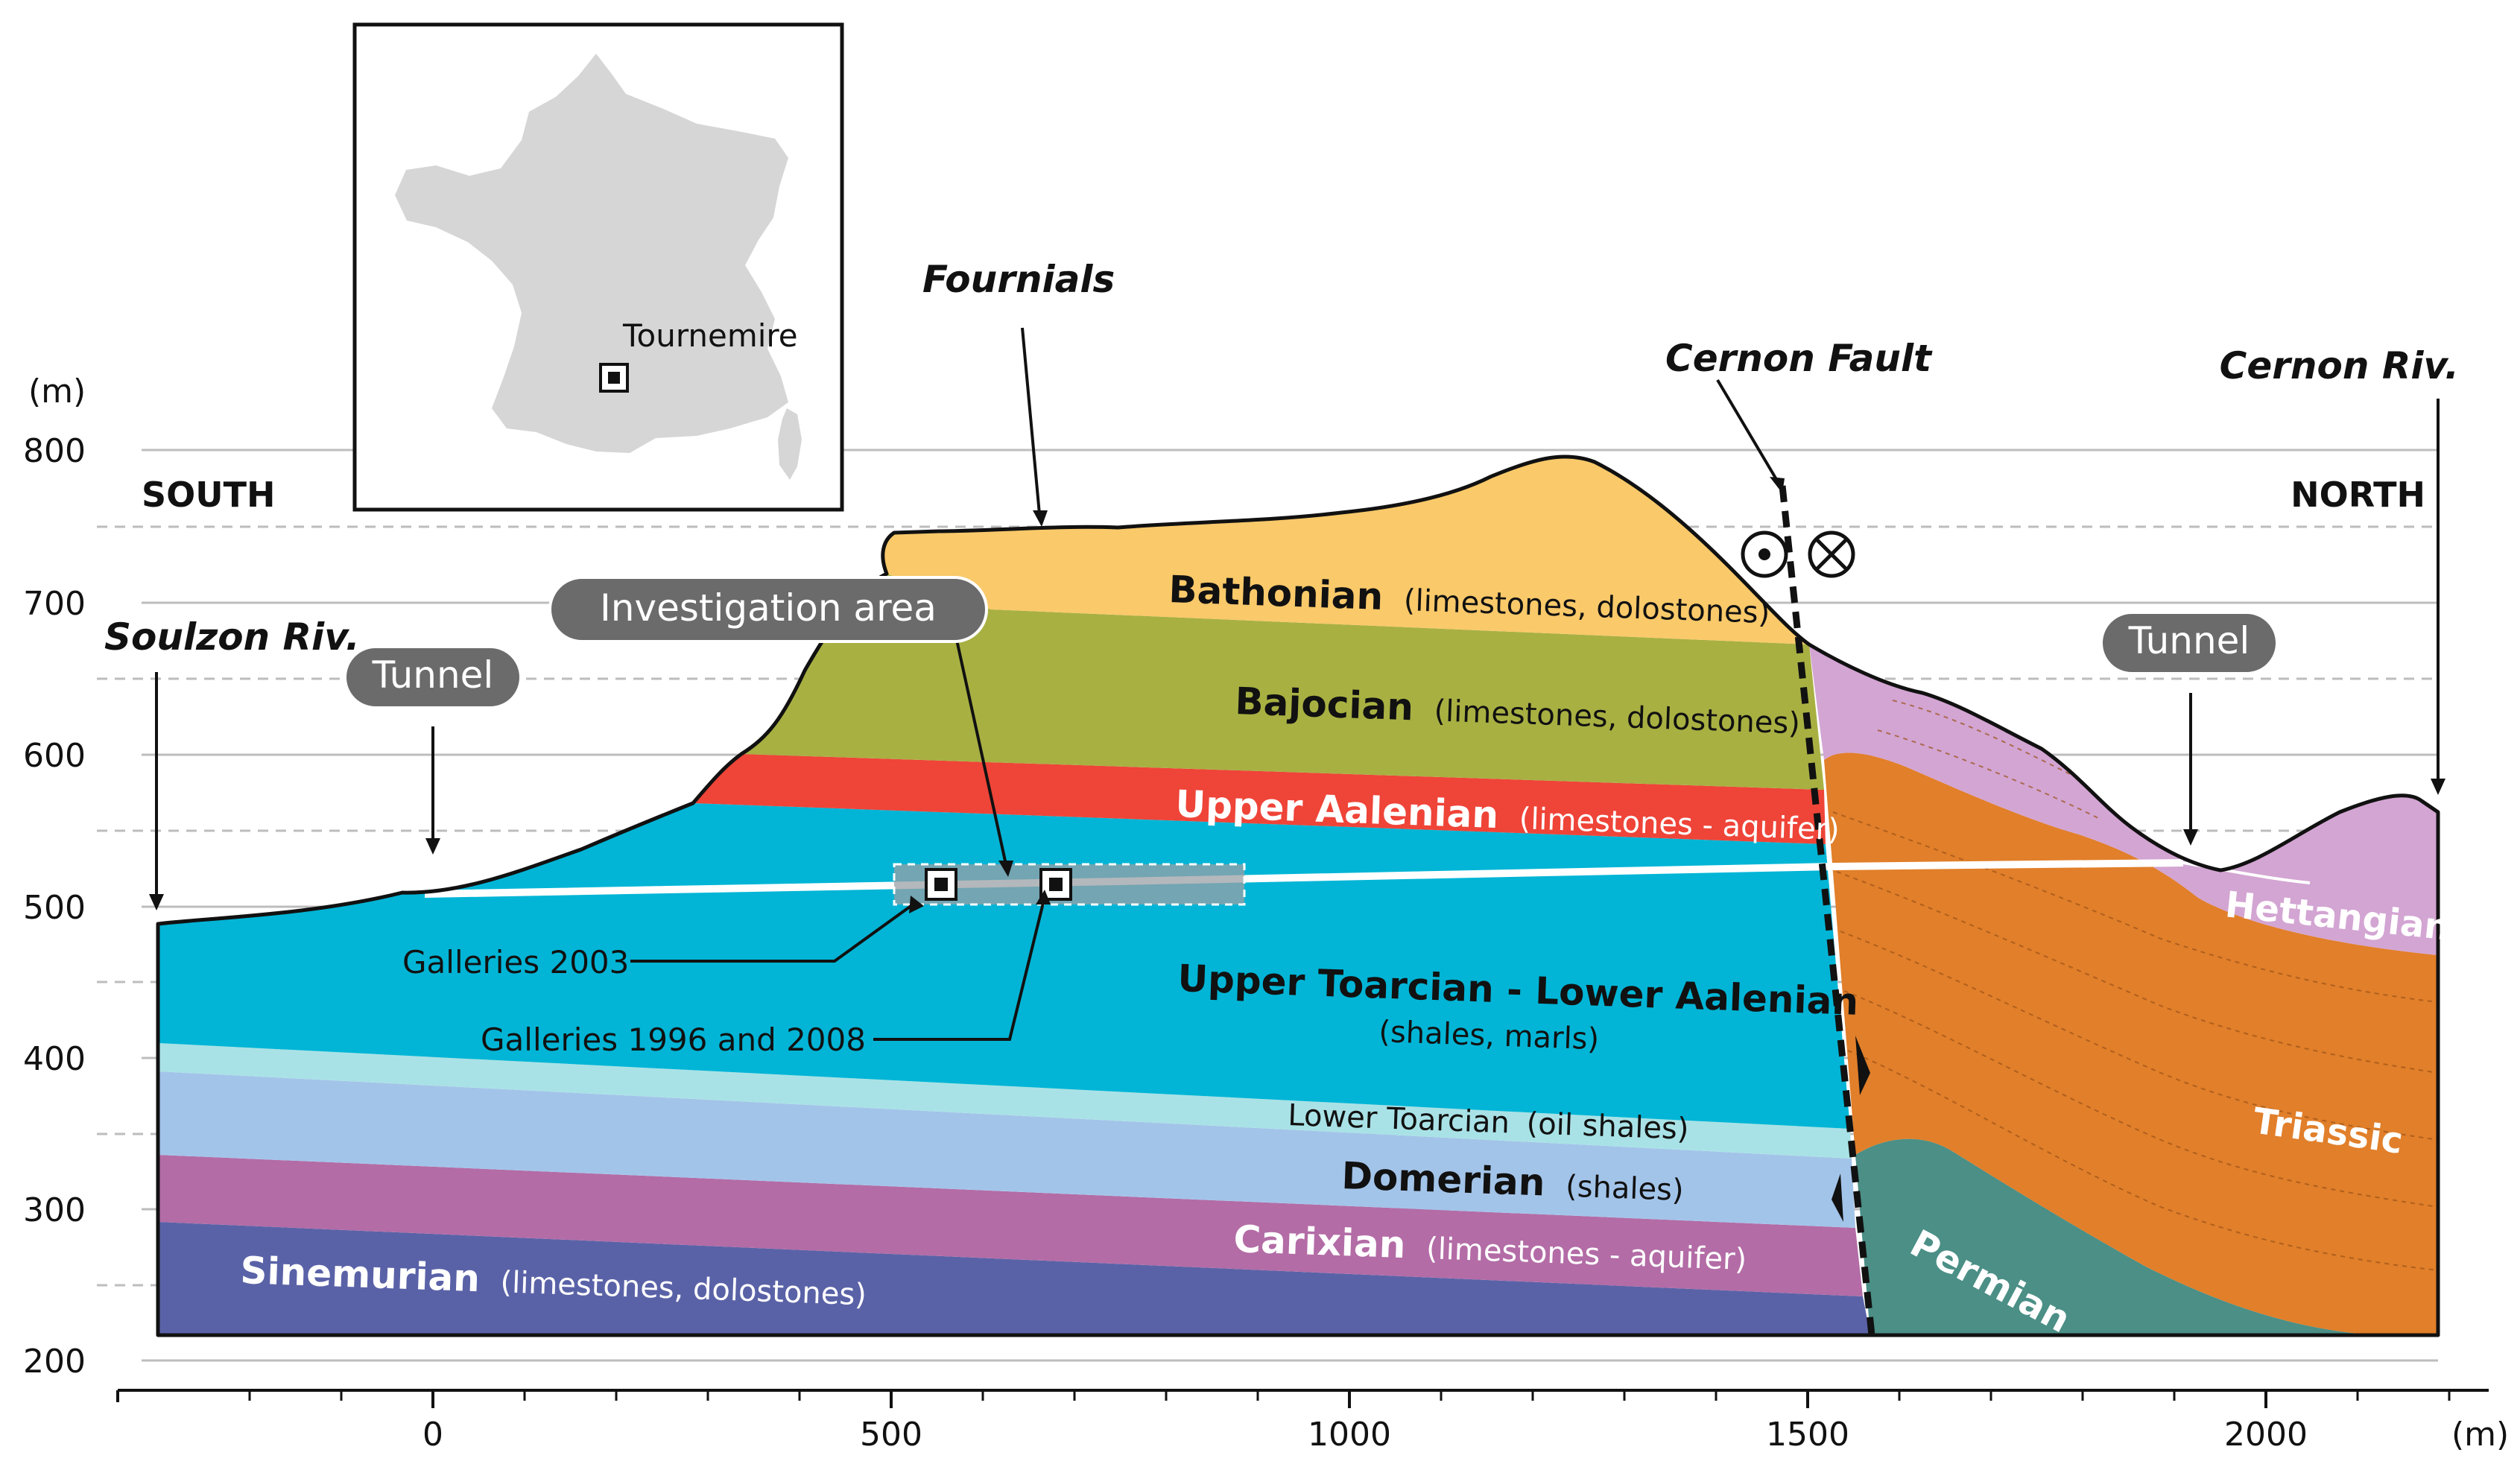 This screenshot has height=1470, width=2520. I want to click on tunnel-left-callout: Tunnel, so click(433, 677).